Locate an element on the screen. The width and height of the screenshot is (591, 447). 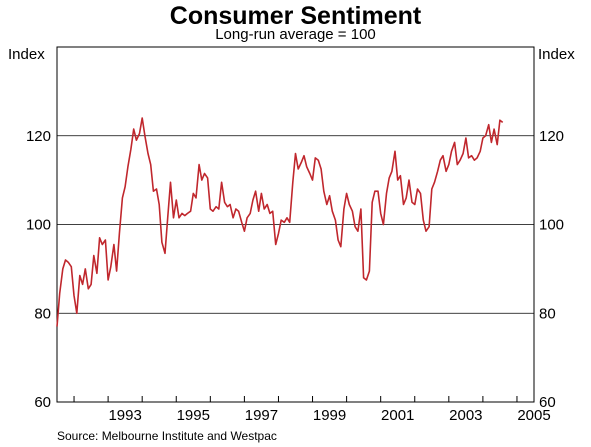
y-tick-label-right-80: 80 is located at coordinates (547, 313).